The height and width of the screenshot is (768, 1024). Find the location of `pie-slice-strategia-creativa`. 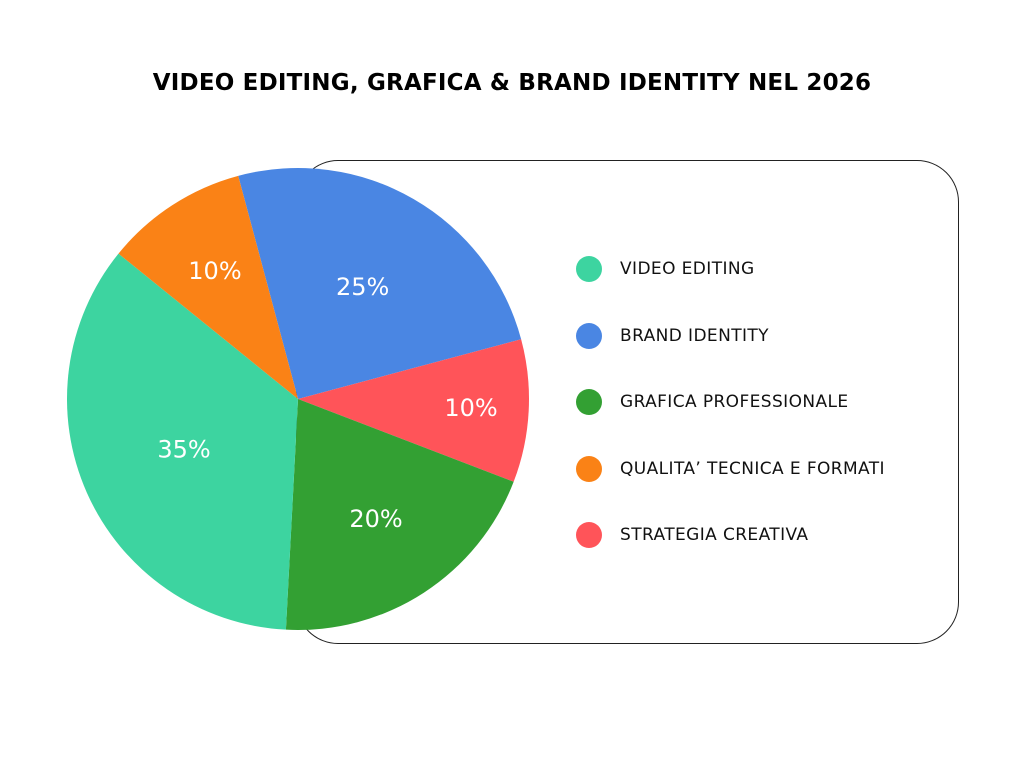

pie-slice-strategia-creativa is located at coordinates (414, 410).